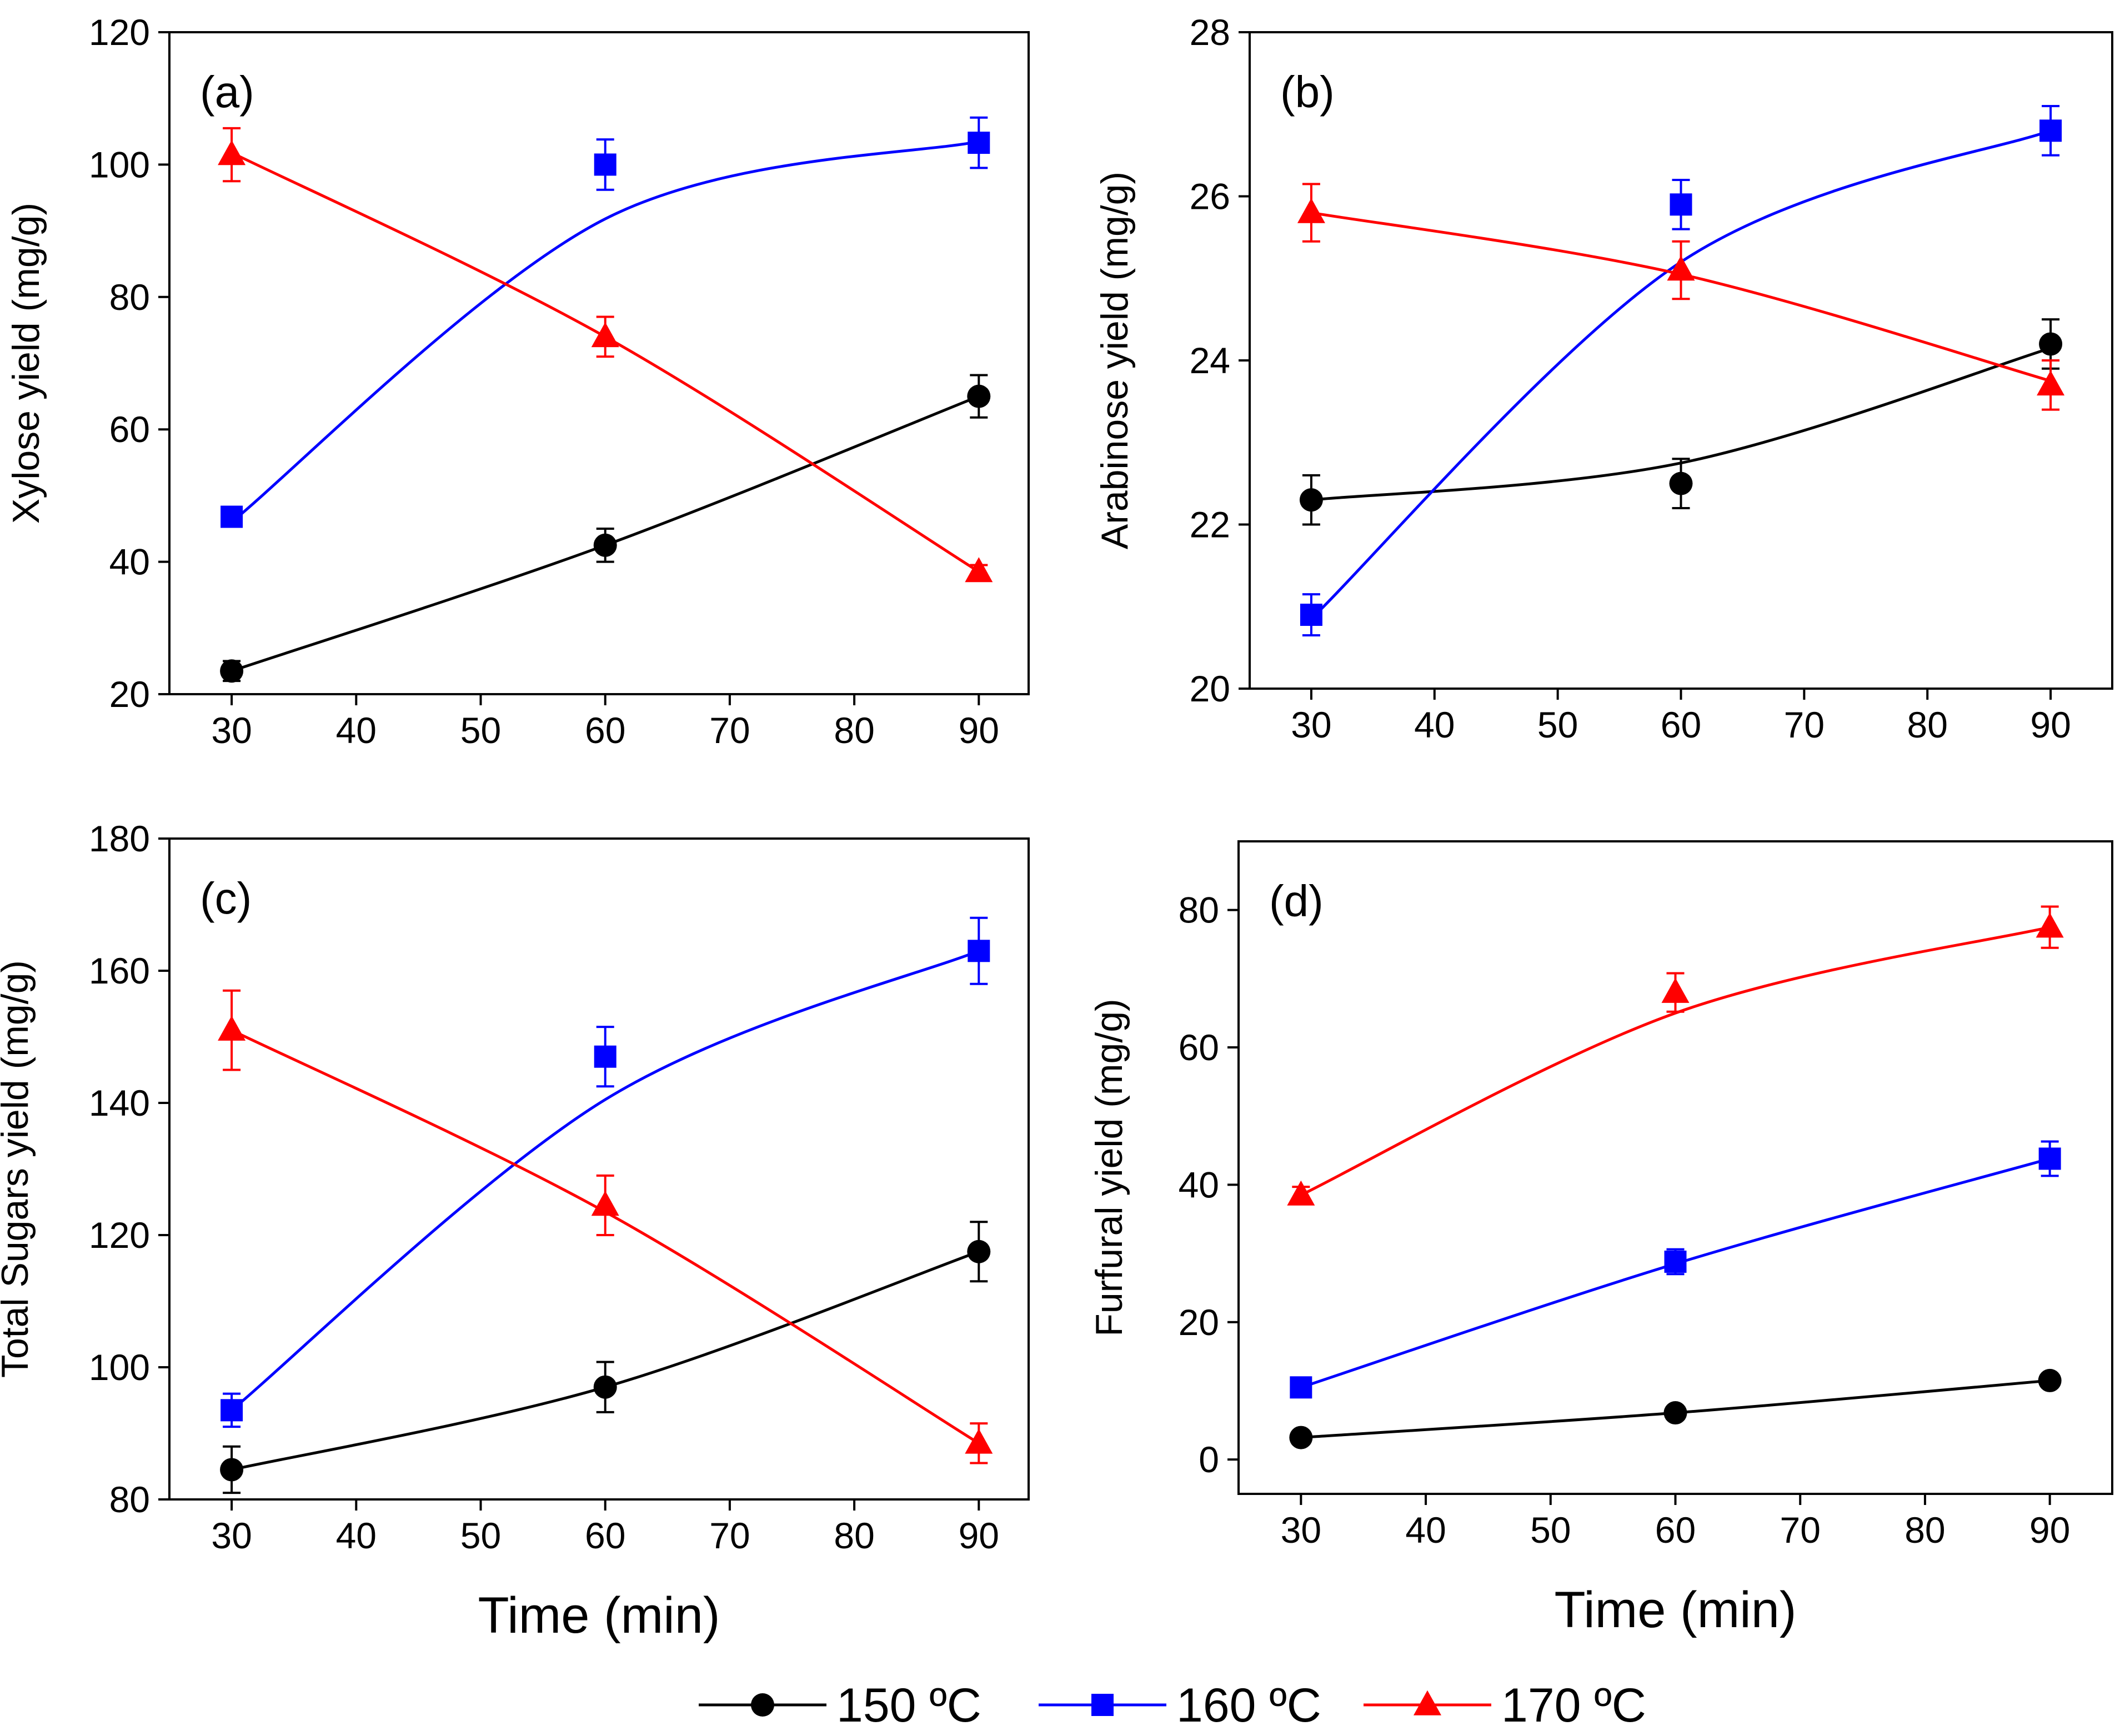  What do you see at coordinates (1115, 360) in the screenshot?
I see `y-axis-label: Arabinose yield (mg/g)` at bounding box center [1115, 360].